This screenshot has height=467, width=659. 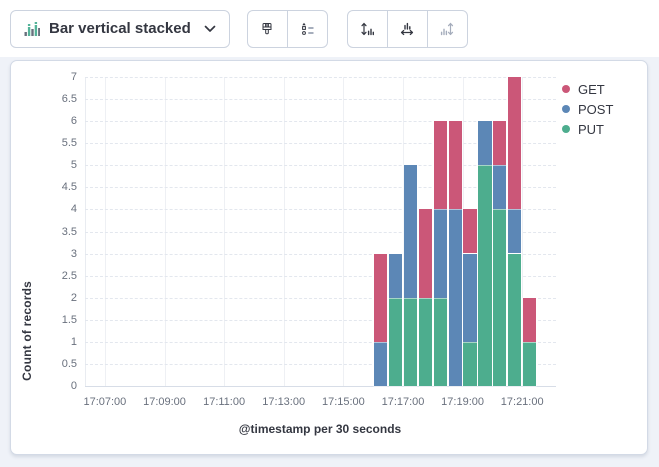 I want to click on toolbar: Bar vertical stacked, so click(x=329, y=28).